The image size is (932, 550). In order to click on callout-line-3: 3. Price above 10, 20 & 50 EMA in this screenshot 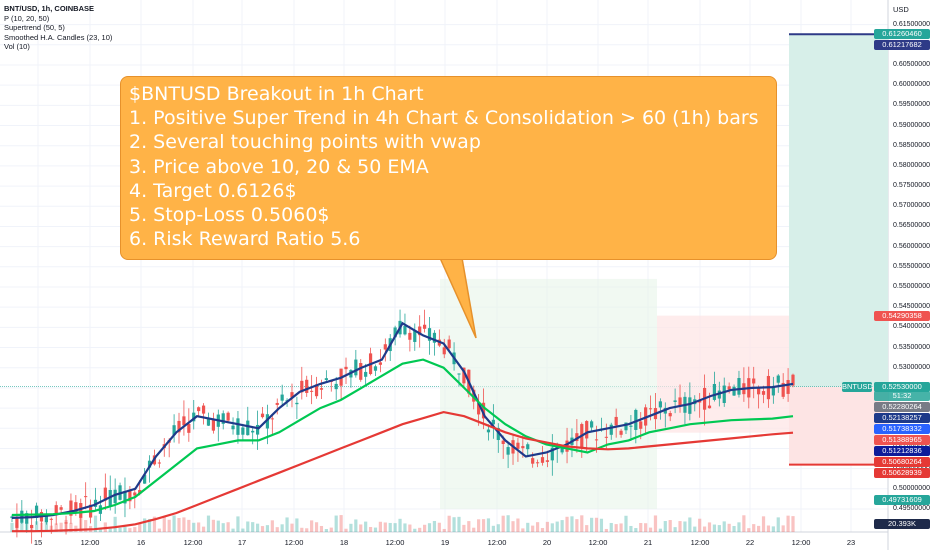, I will do `click(279, 166)`.